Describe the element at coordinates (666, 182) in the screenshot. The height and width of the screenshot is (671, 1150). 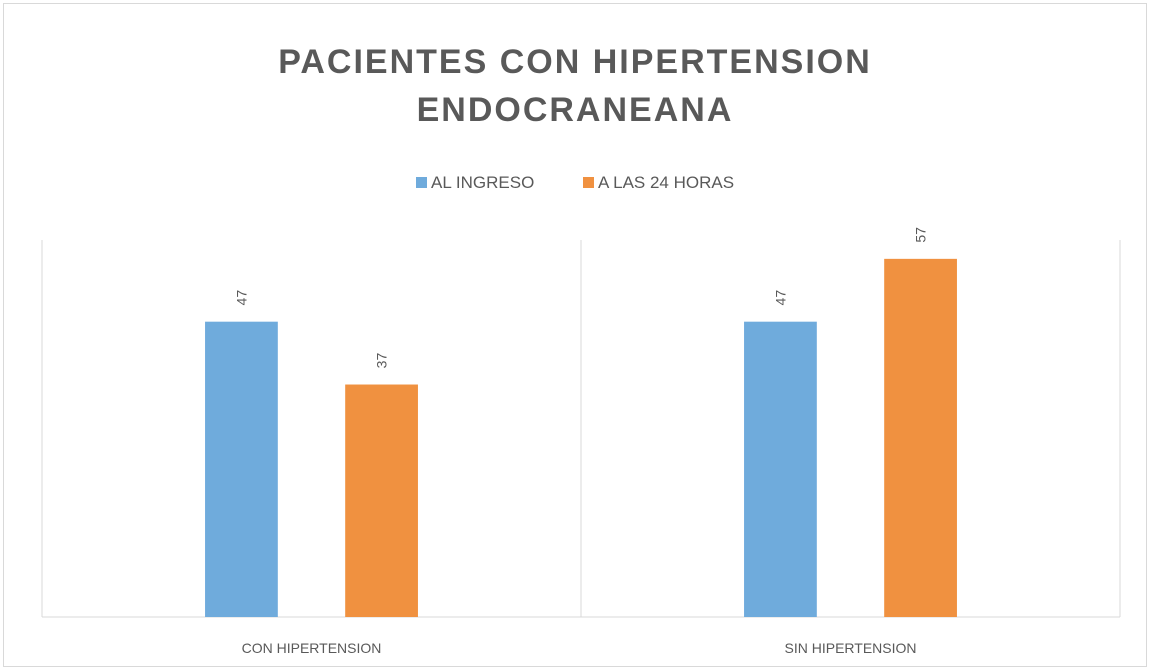
I see `legend-label: A LAS 24 HORAS` at that location.